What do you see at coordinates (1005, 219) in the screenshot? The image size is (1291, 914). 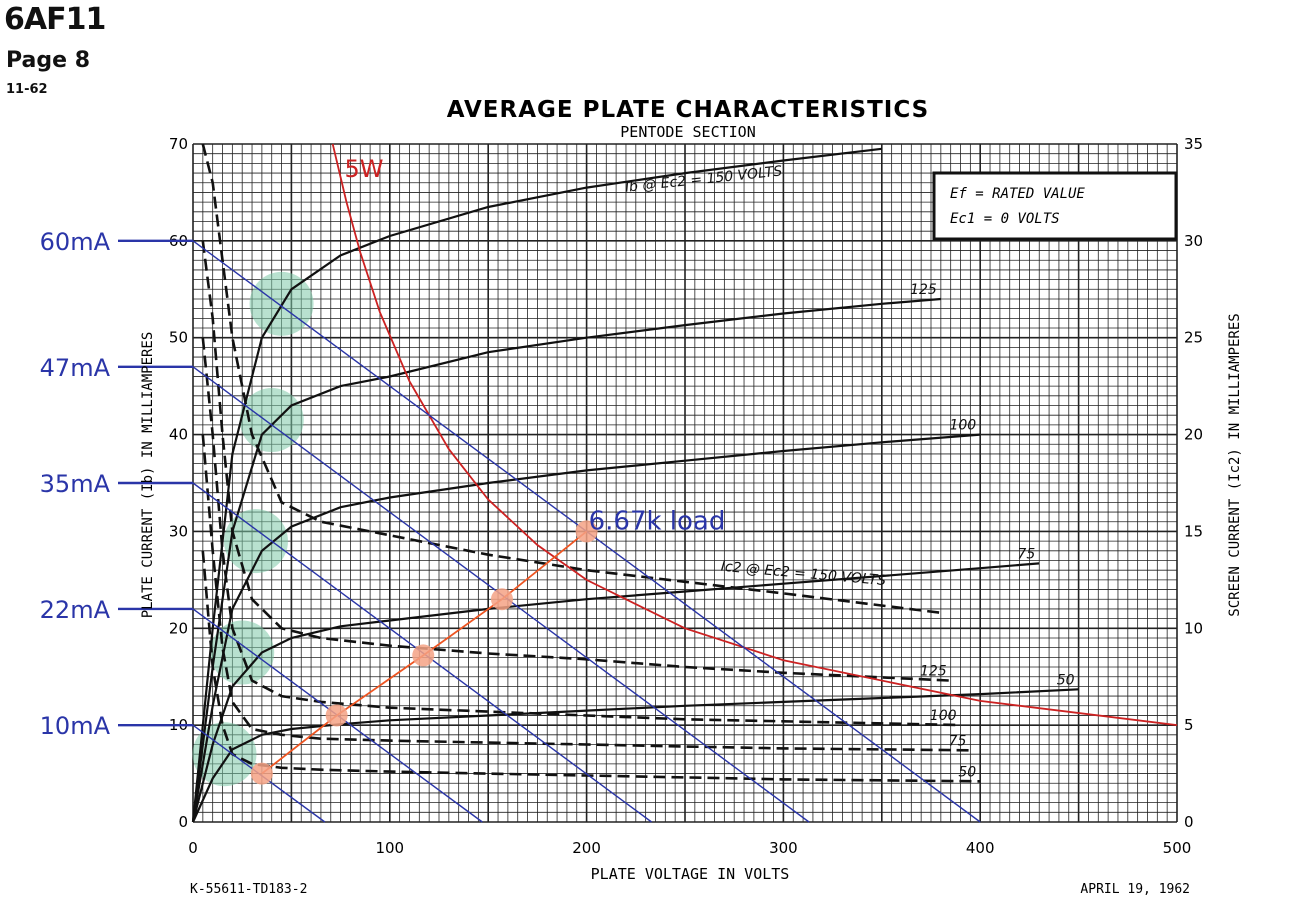 I see `conditions-line-2: Ec1 = 0 VOLTS` at bounding box center [1005, 219].